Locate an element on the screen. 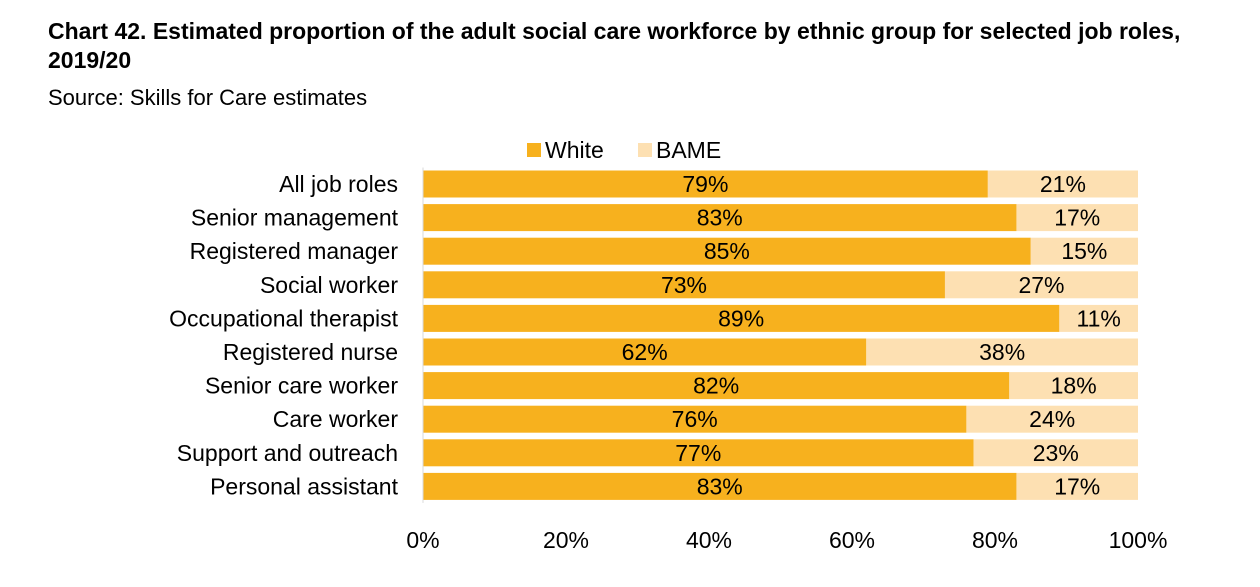 This screenshot has width=1260, height=587. bar-bame-care-worker is located at coordinates (1052, 419).